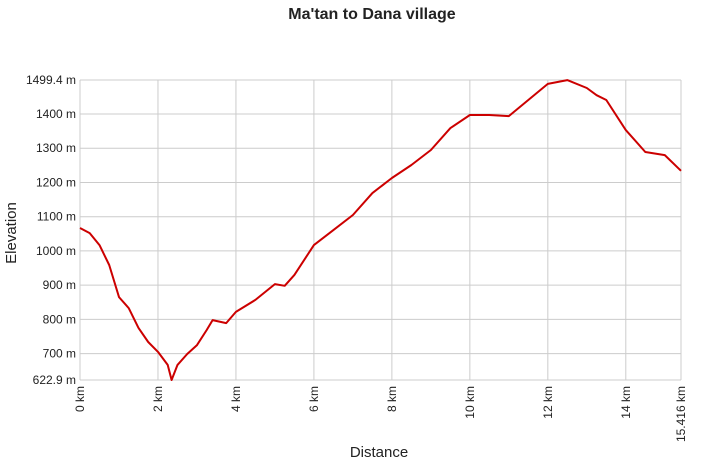 The image size is (718, 460). I want to click on y-axis-title: Elevation, so click(11, 233).